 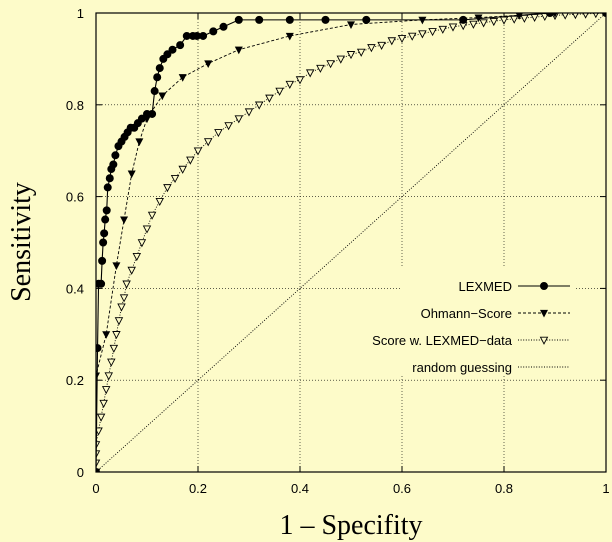 I want to click on x-tick-label: 0.6, so click(x=402, y=488).